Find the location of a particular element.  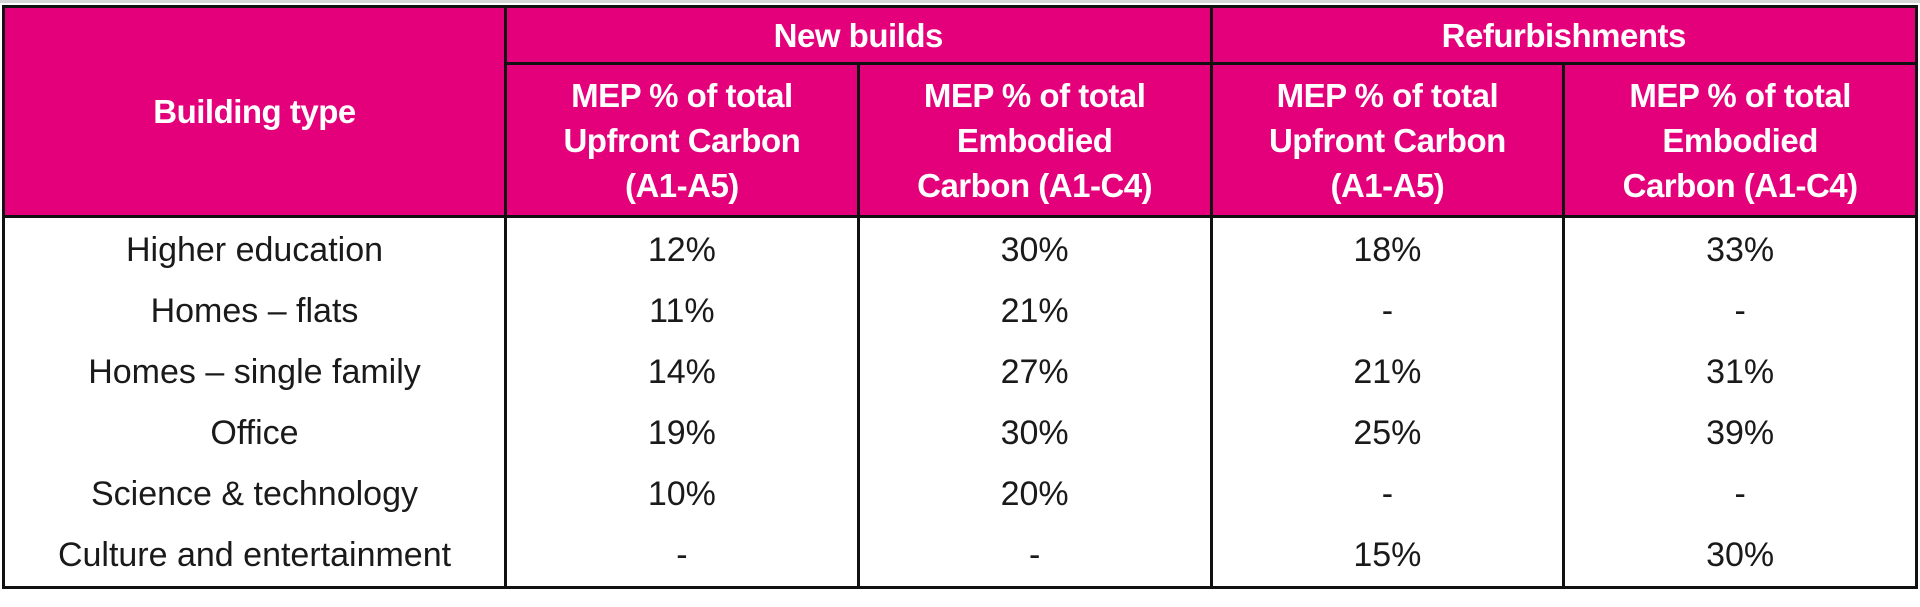

group-header-new-builds: New builds is located at coordinates (858, 35).